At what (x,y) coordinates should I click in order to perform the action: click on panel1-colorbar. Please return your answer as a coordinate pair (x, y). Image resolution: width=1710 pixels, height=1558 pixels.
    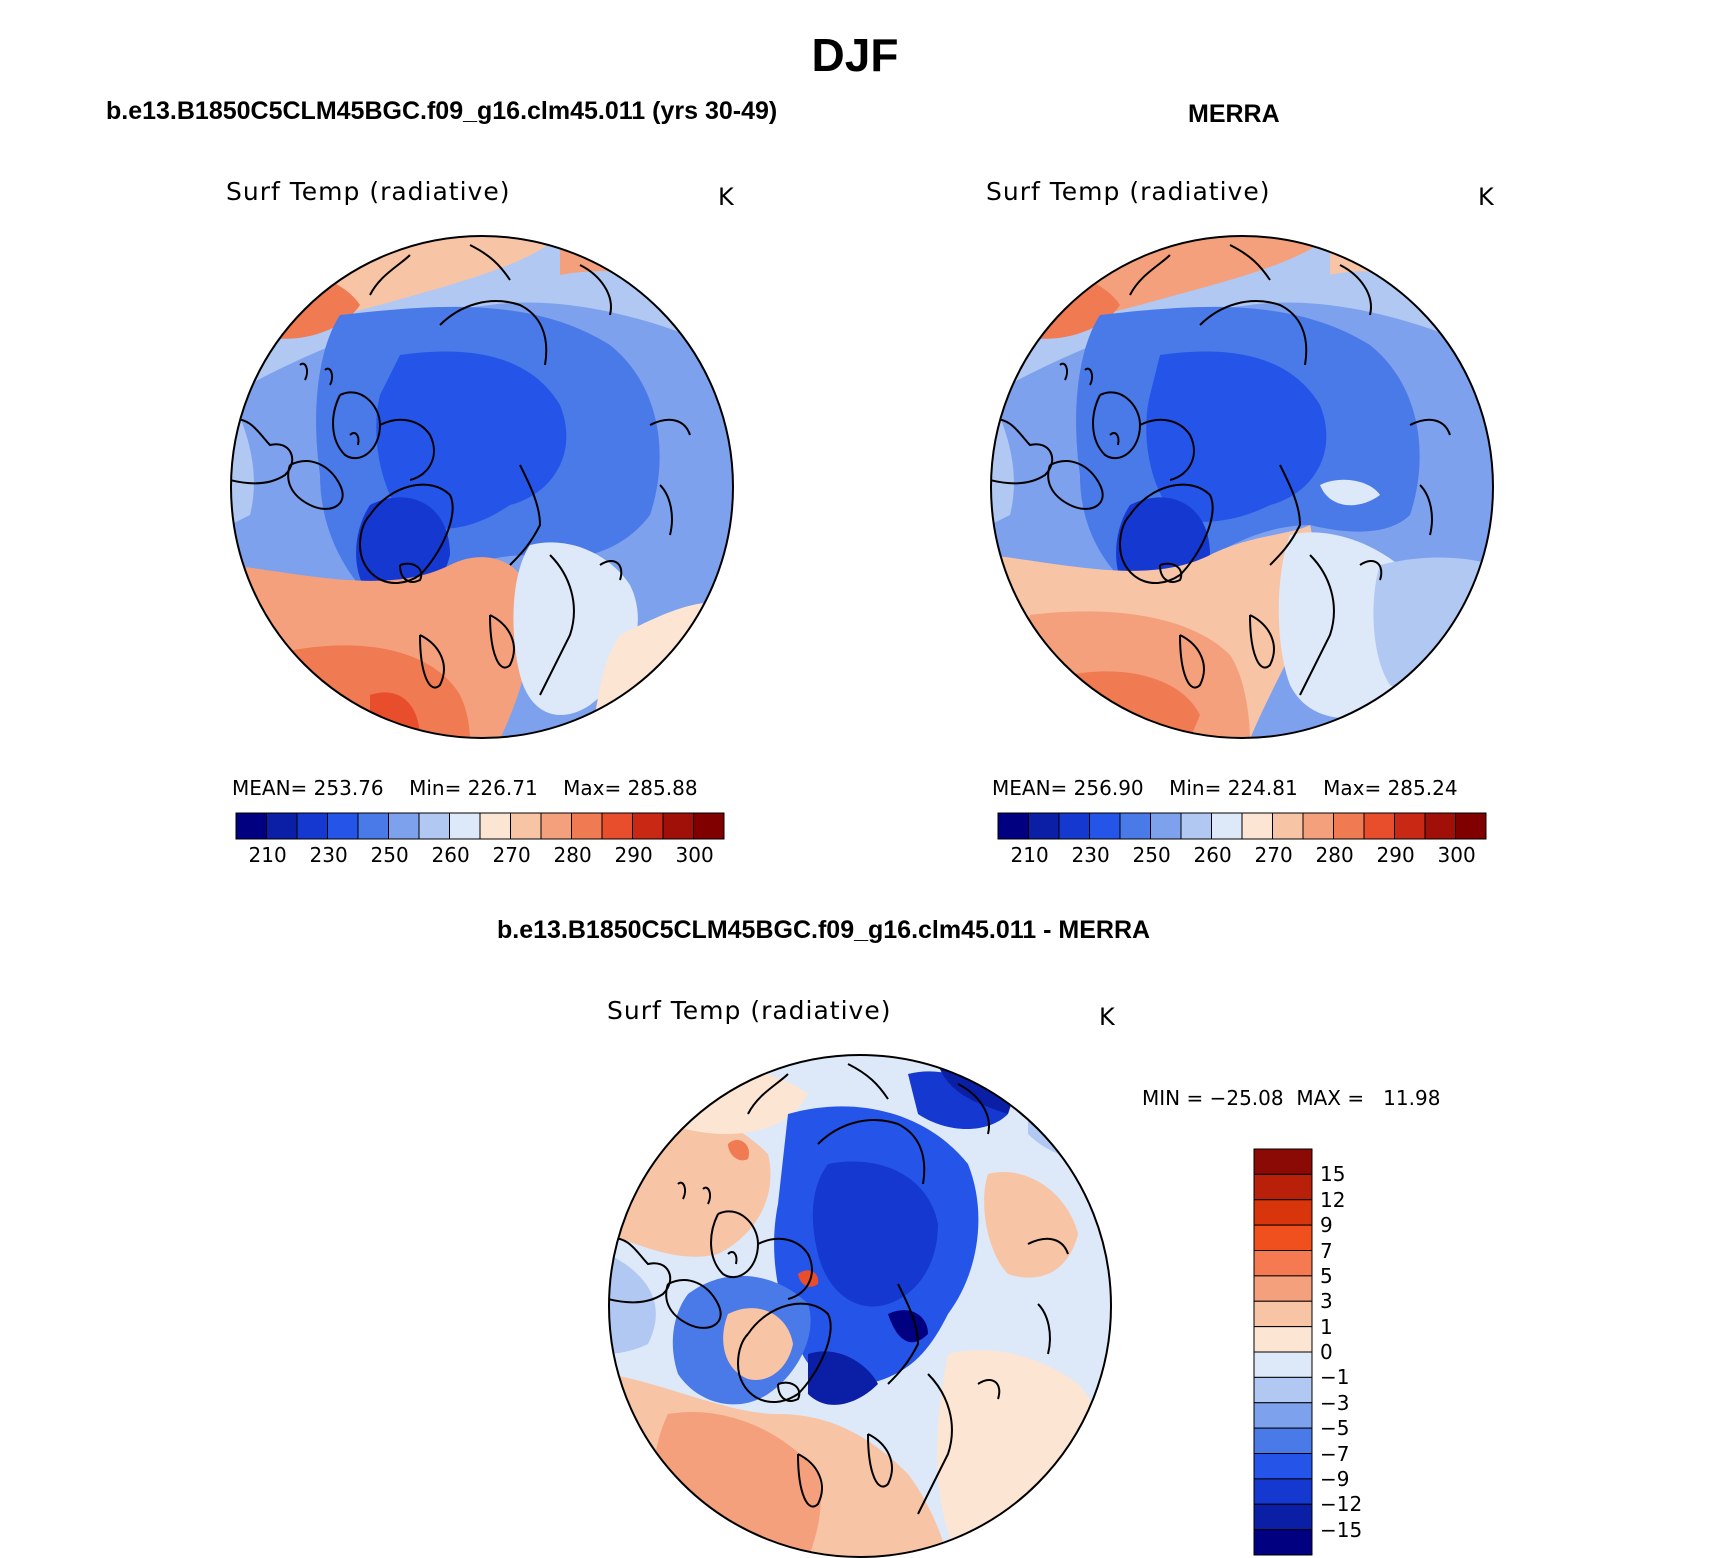
    Looking at the image, I should click on (480, 826).